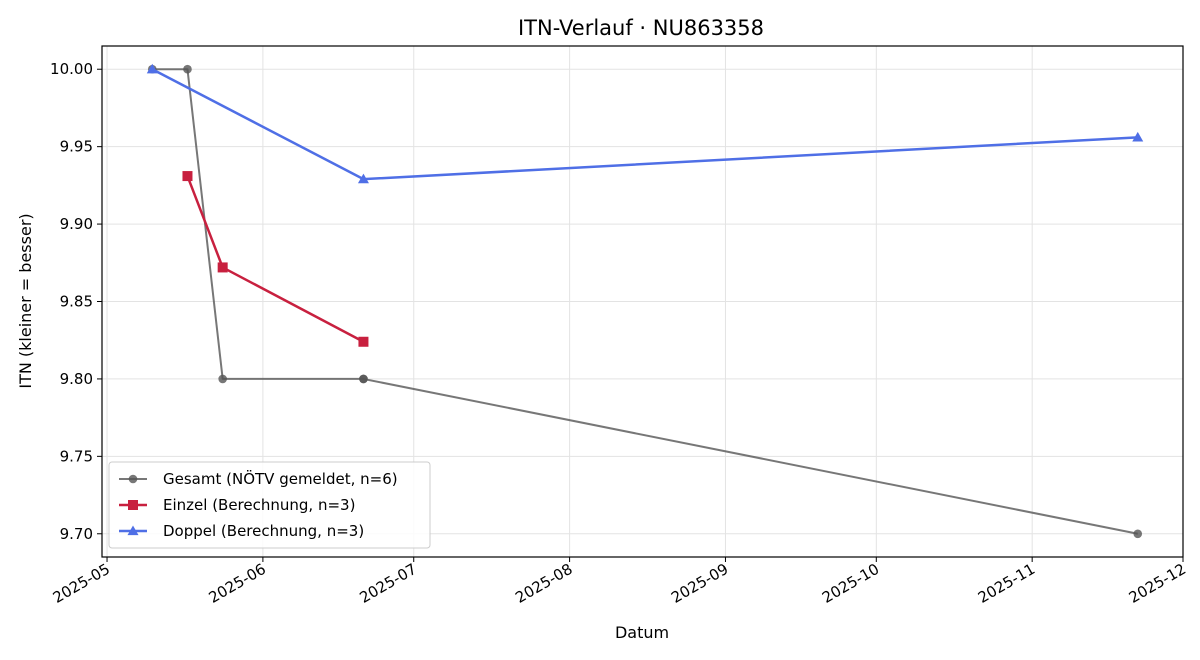  What do you see at coordinates (280, 478) in the screenshot?
I see `legend-label: Gesamt (NÖTV gemeldet, n=6)` at bounding box center [280, 478].